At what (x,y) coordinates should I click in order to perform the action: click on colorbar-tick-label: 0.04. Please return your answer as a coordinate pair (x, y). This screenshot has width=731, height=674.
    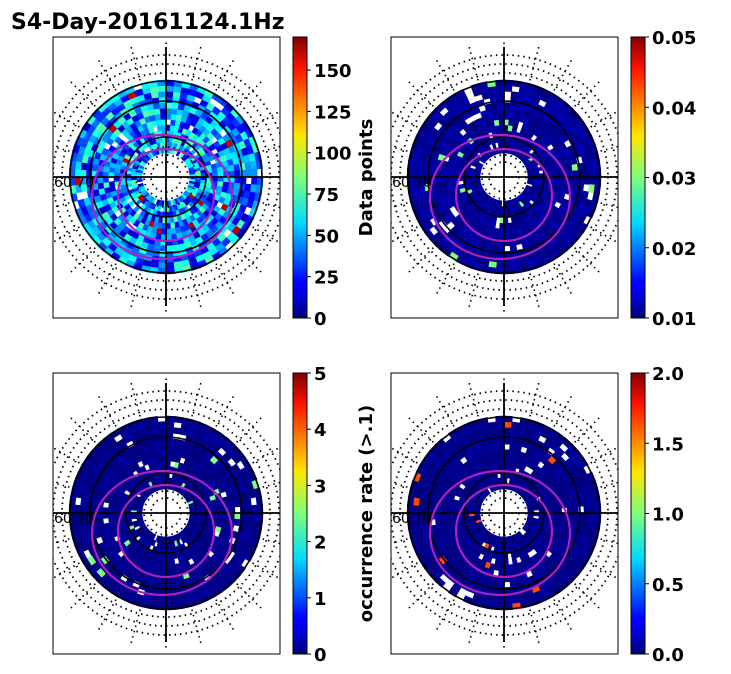
    Looking at the image, I should click on (674, 108).